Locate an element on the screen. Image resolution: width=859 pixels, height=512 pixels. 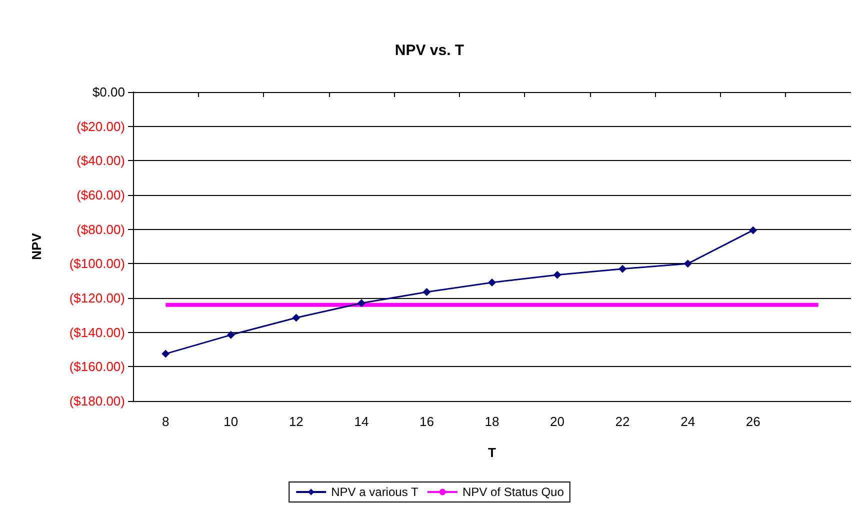
y-tick-label: ($160.00) is located at coordinates (97, 366).